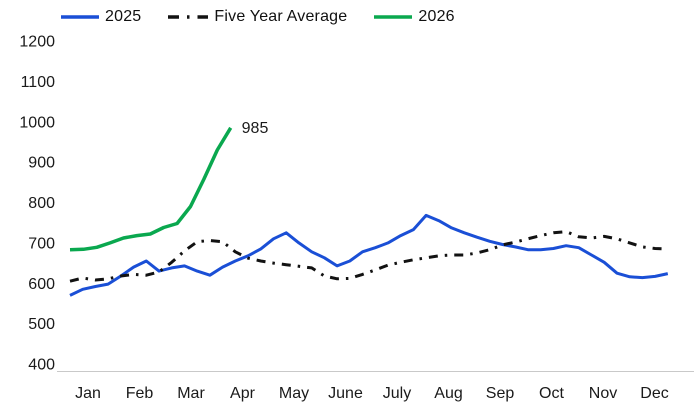 The image size is (700, 412). I want to click on legend-item-2026: 2026, so click(414, 17).